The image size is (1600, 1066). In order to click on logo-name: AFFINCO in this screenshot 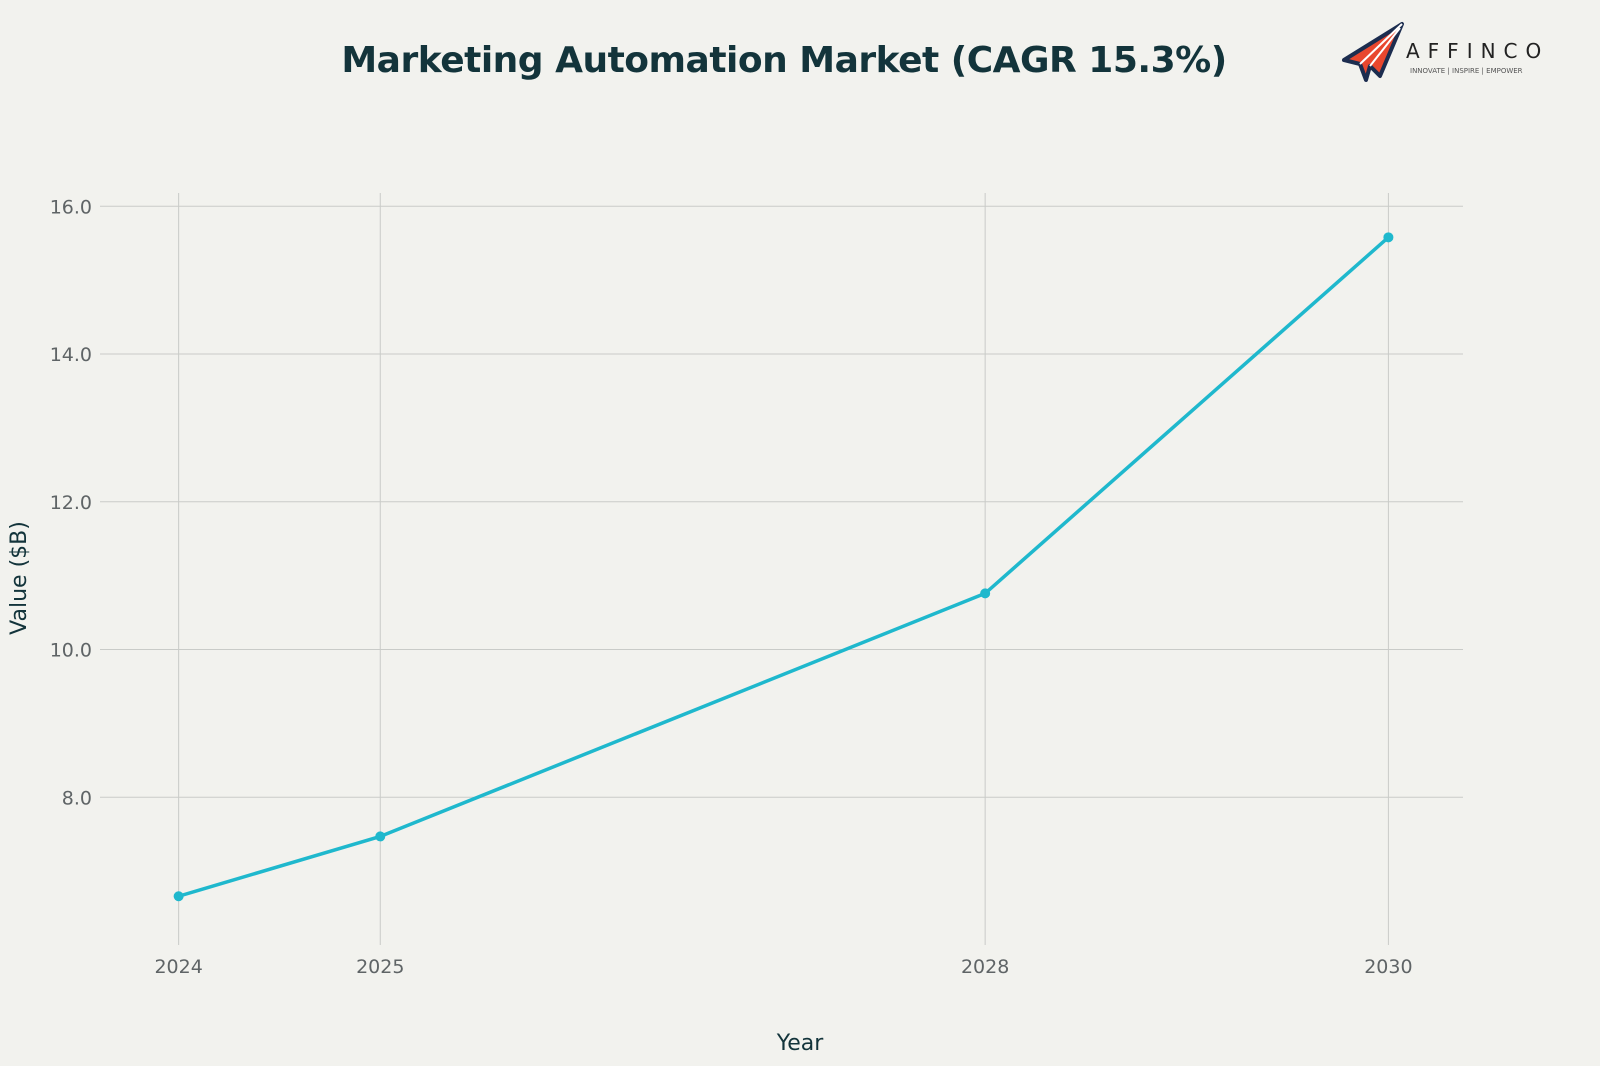, I will do `click(1477, 51)`.